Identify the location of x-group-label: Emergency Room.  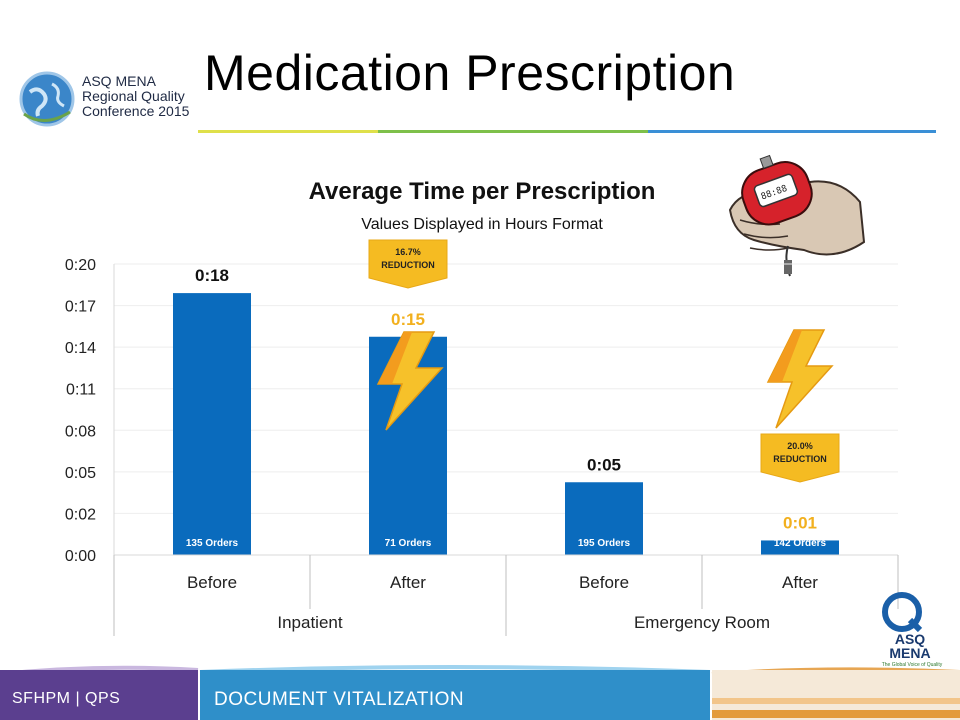
(702, 622).